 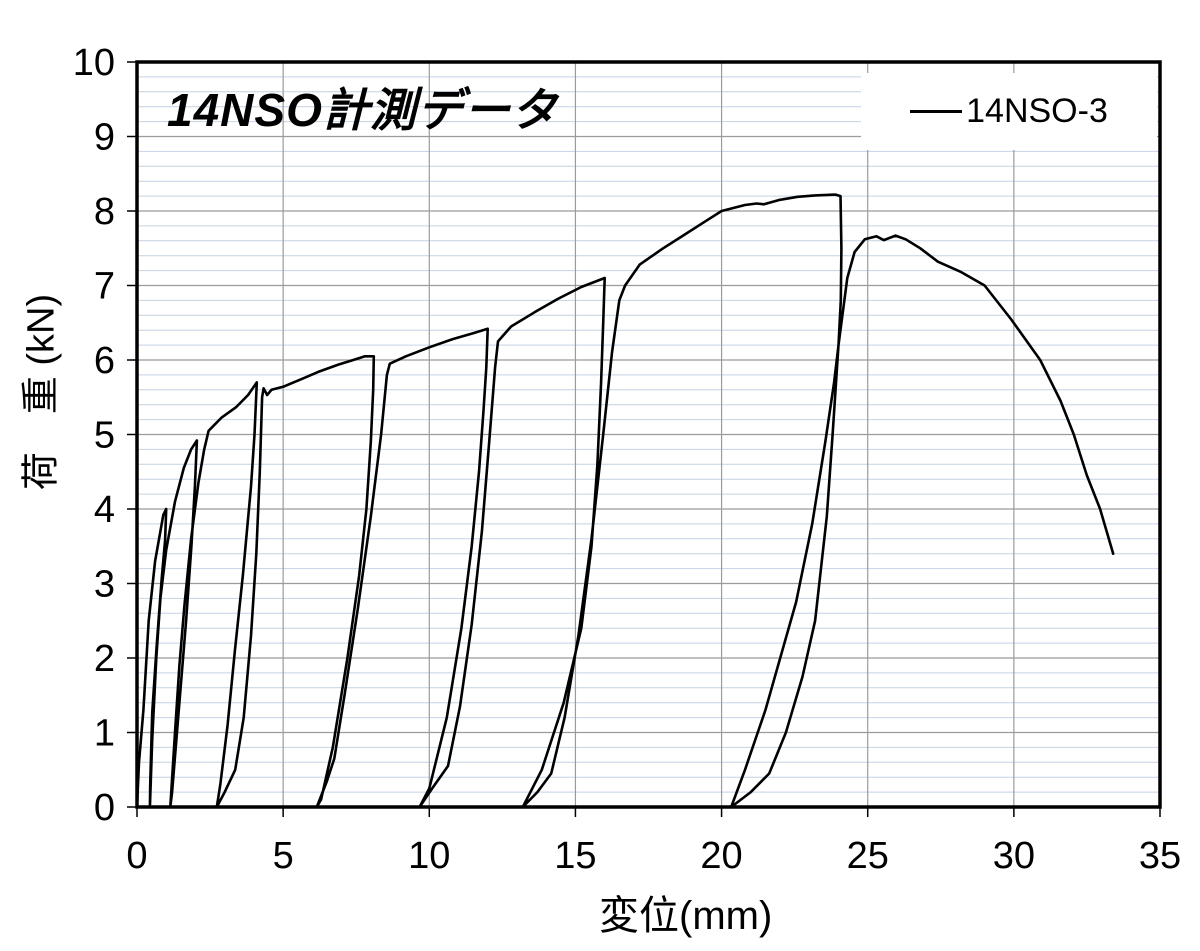 What do you see at coordinates (104, 585) in the screenshot?
I see `y-tick-label: 3` at bounding box center [104, 585].